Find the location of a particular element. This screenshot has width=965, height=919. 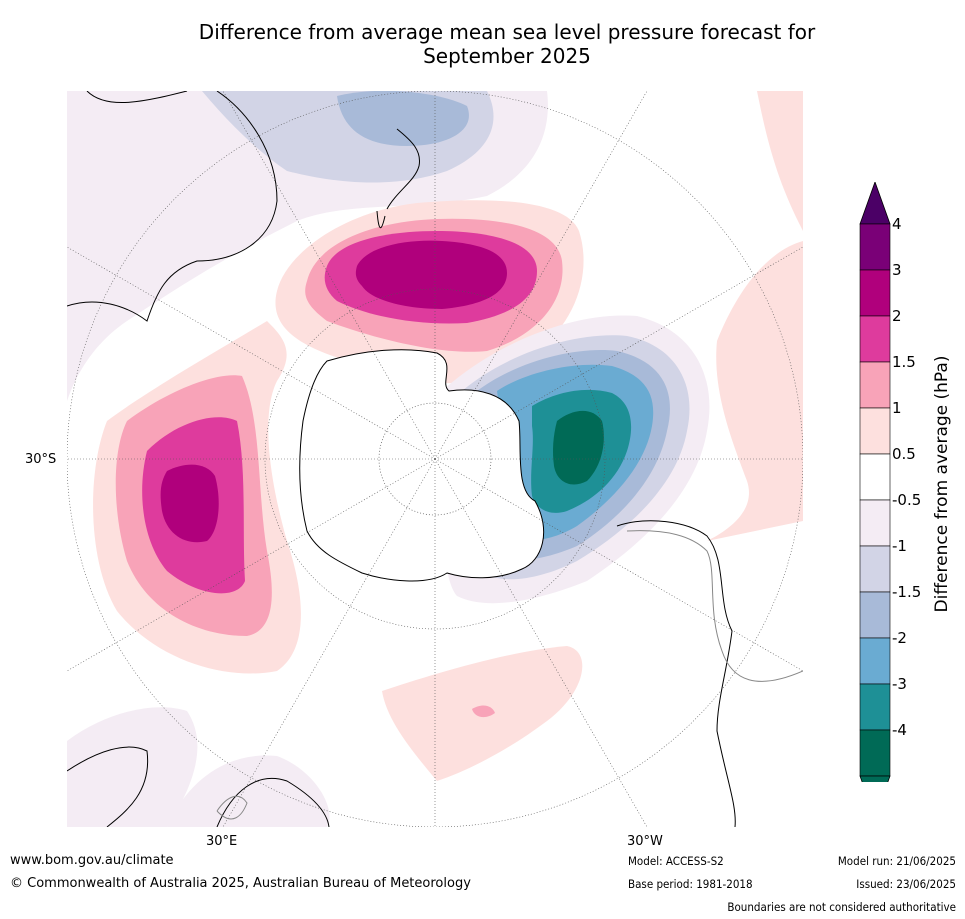

colorbar-tick-label: 0.5 is located at coordinates (904, 454).